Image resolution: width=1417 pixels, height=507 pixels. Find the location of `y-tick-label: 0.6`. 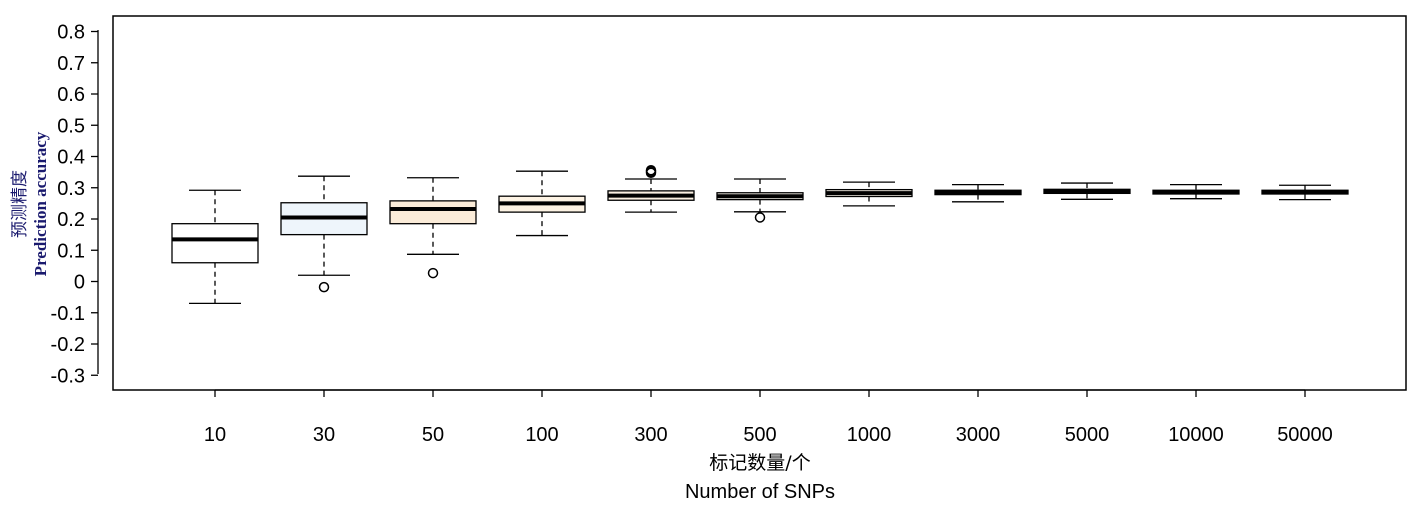

y-tick-label: 0.6 is located at coordinates (71, 95).